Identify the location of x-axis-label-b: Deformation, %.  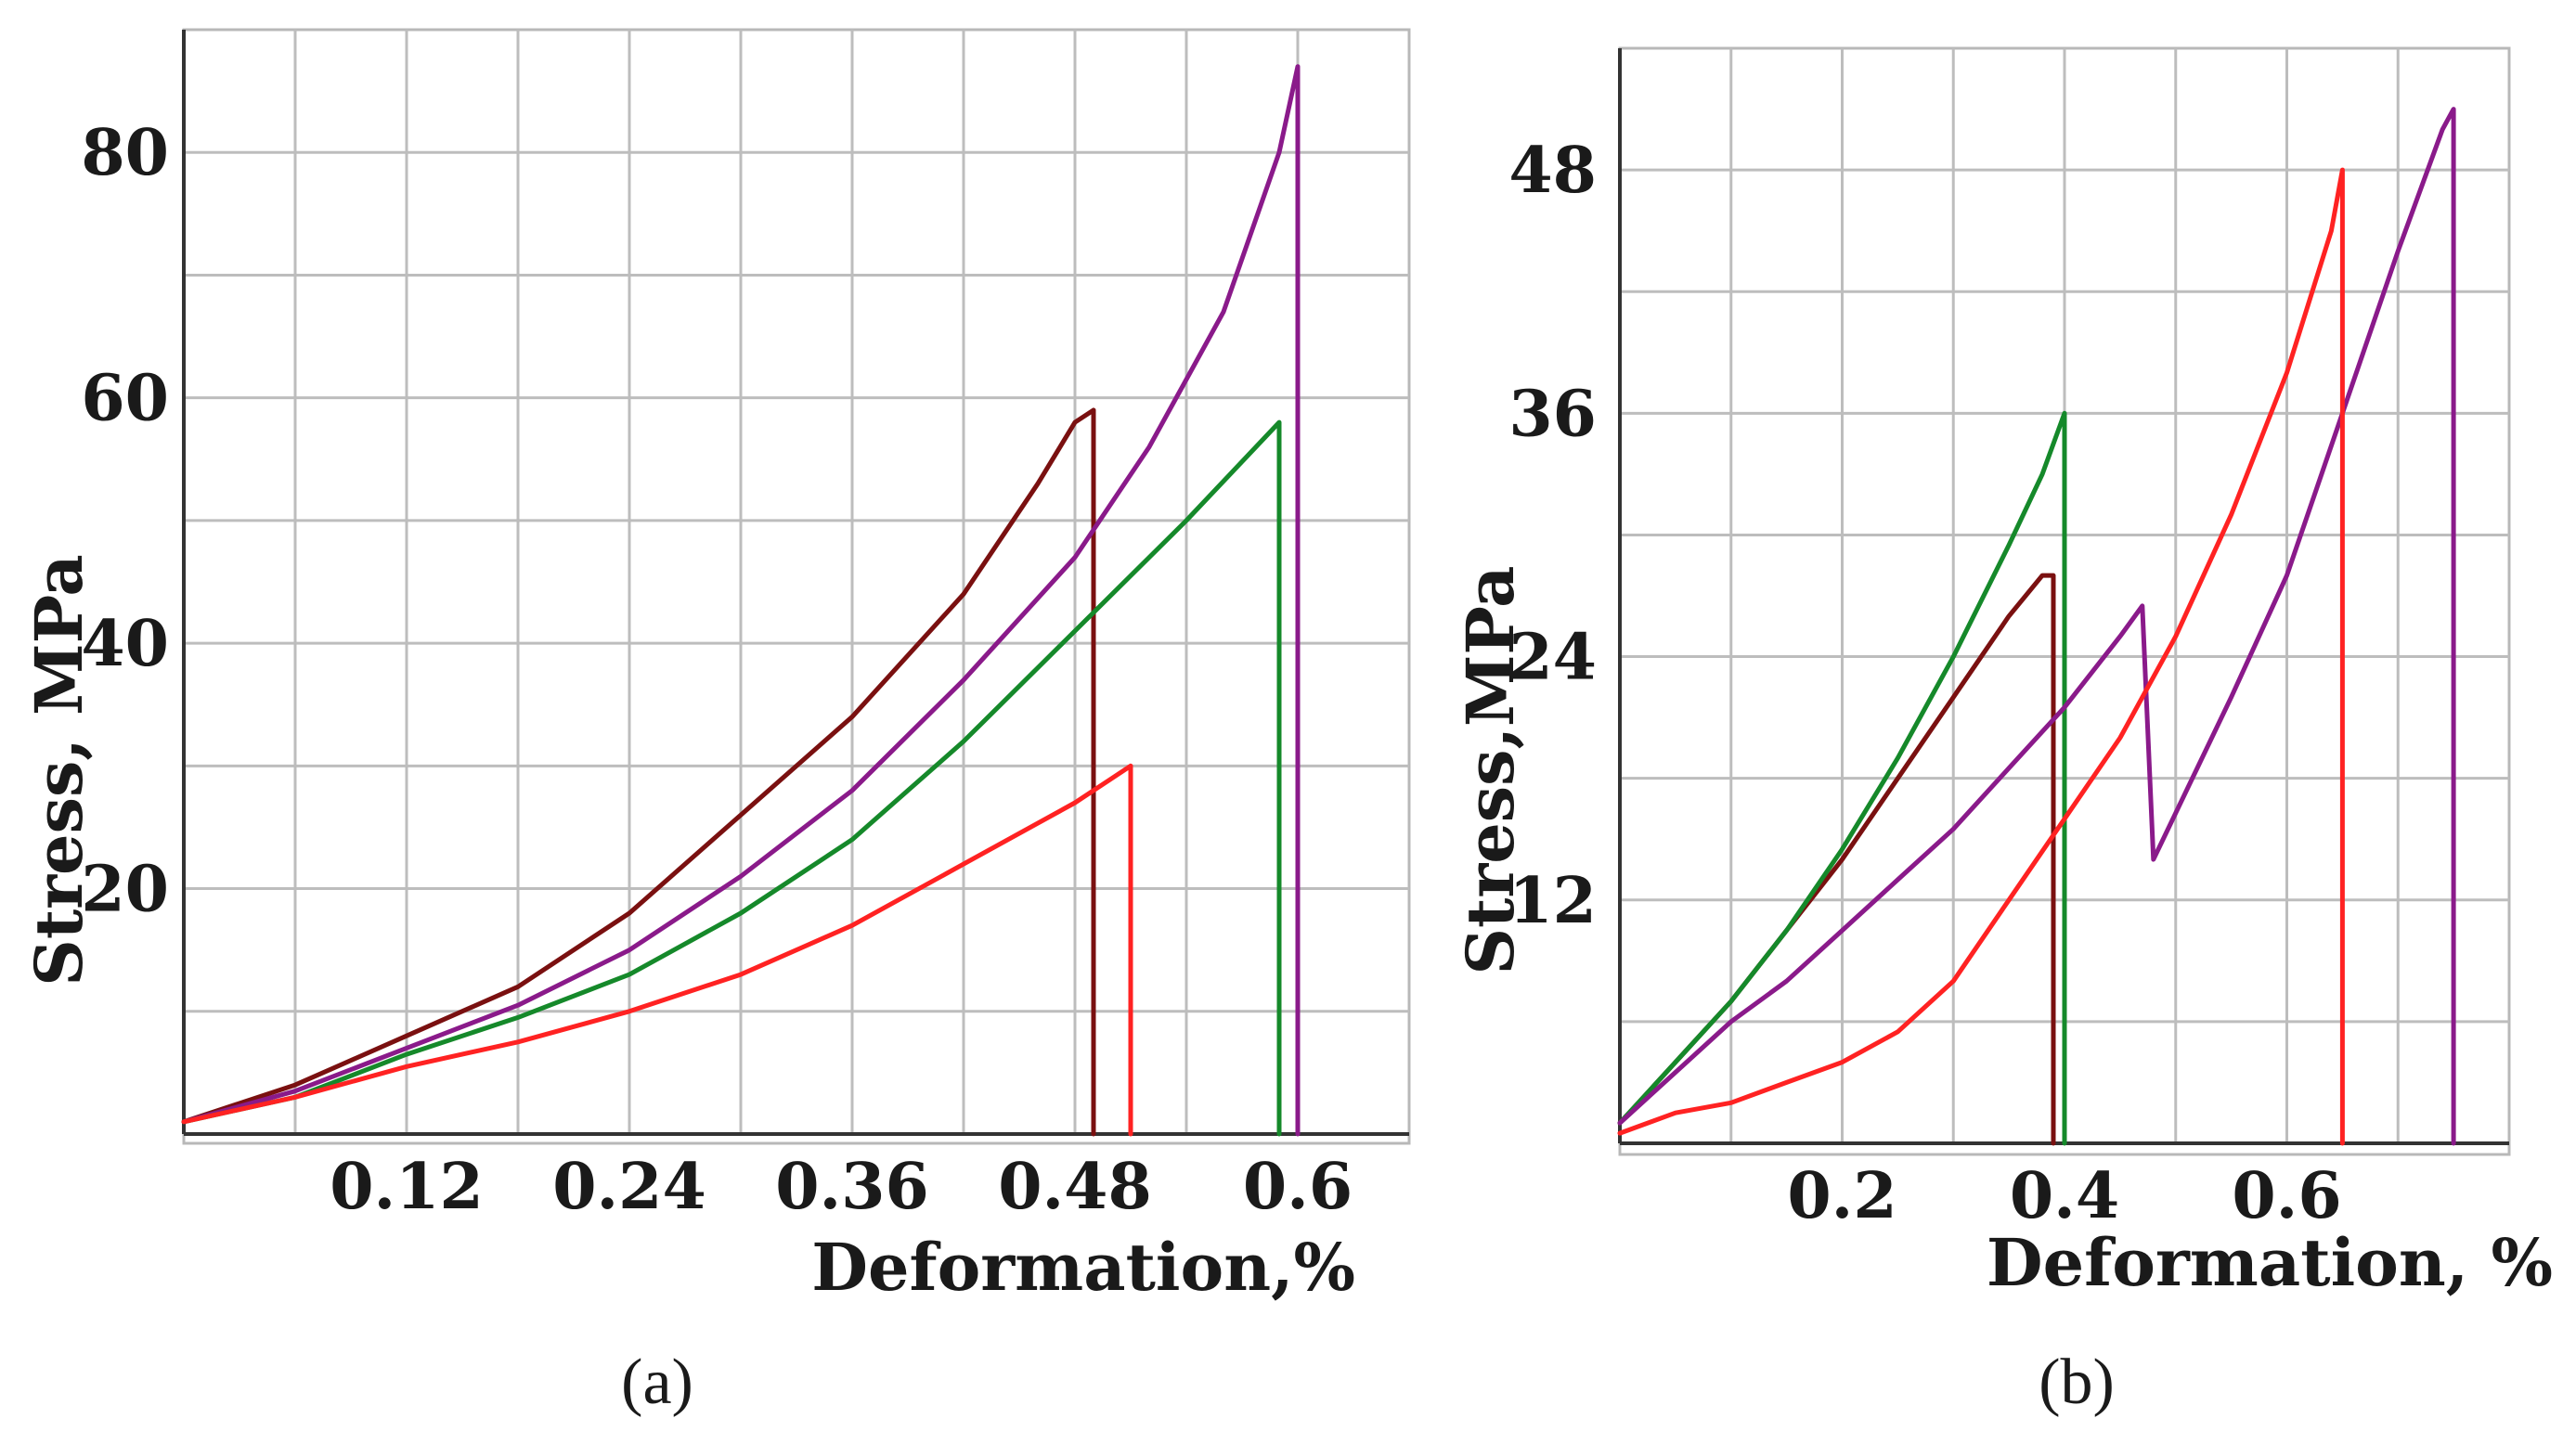
(2270, 1262).